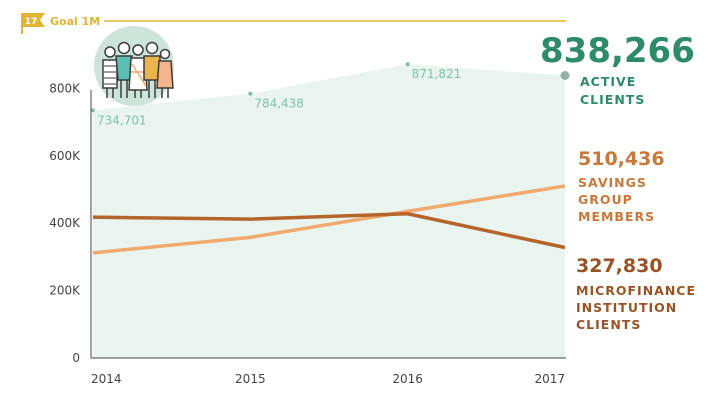  I want to click on callout-mfi-line-2: INSTITUTION, so click(626, 307).